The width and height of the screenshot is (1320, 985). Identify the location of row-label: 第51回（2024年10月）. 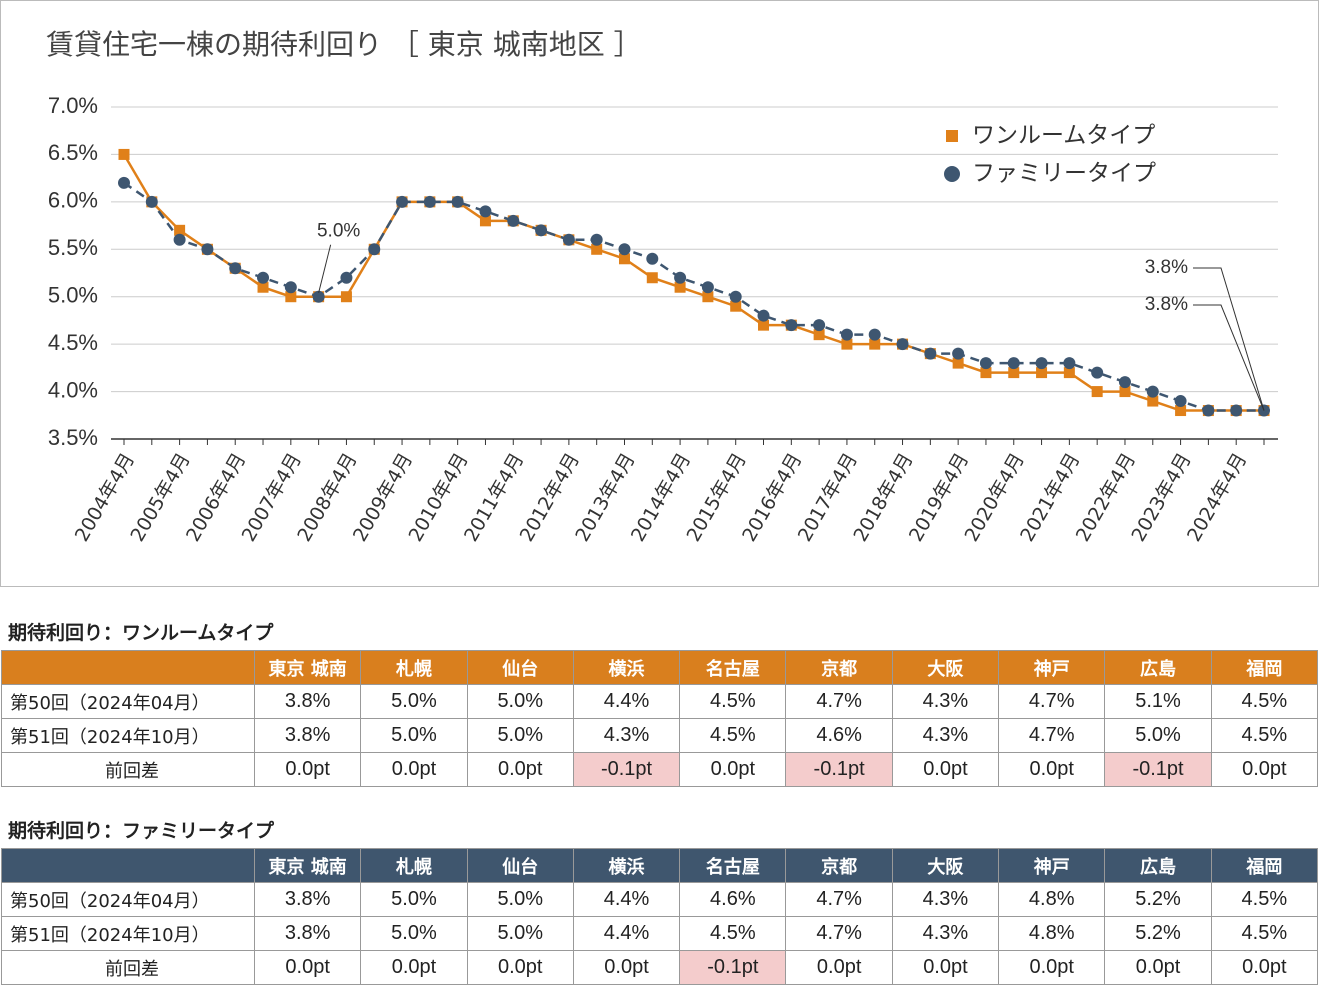
(128, 735).